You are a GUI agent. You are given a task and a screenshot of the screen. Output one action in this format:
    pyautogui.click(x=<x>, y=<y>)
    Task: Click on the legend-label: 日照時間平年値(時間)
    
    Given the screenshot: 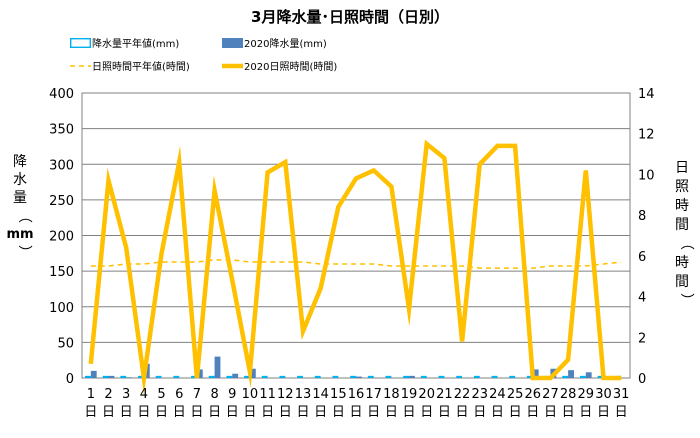 What is the action you would take?
    pyautogui.click(x=141, y=66)
    